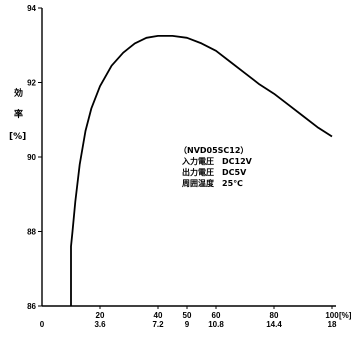  I want to click on x-tick-label-current: 18, so click(332, 324).